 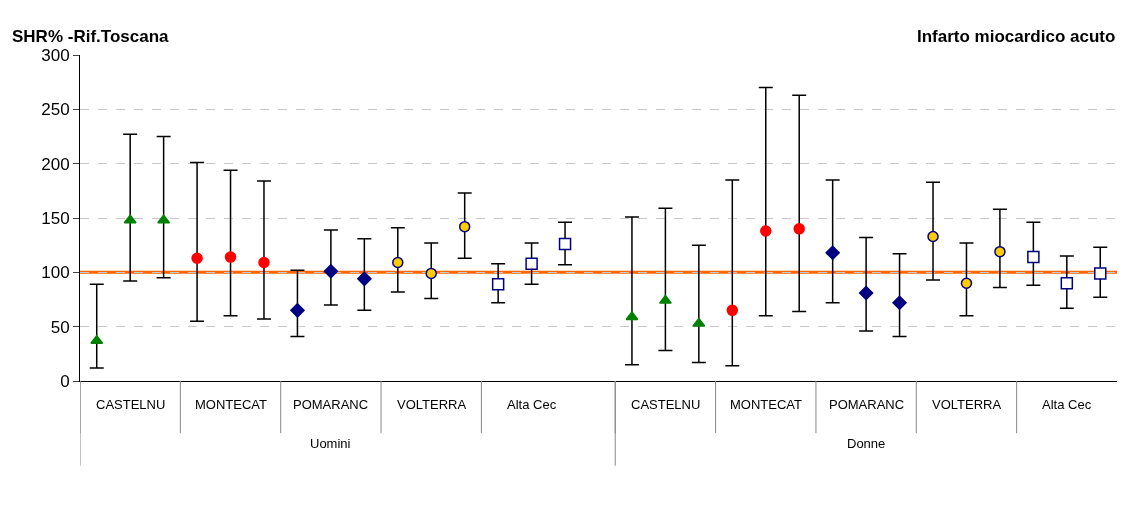 I want to click on y-tick-label: 0, so click(x=65, y=381).